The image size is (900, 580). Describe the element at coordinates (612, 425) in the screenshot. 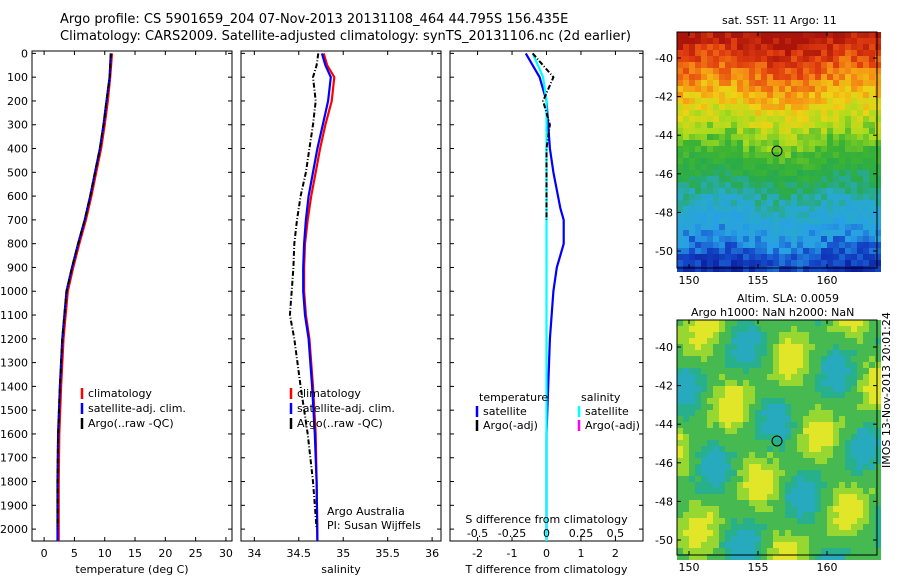

I see `legend-label: Argo(-adj)` at that location.